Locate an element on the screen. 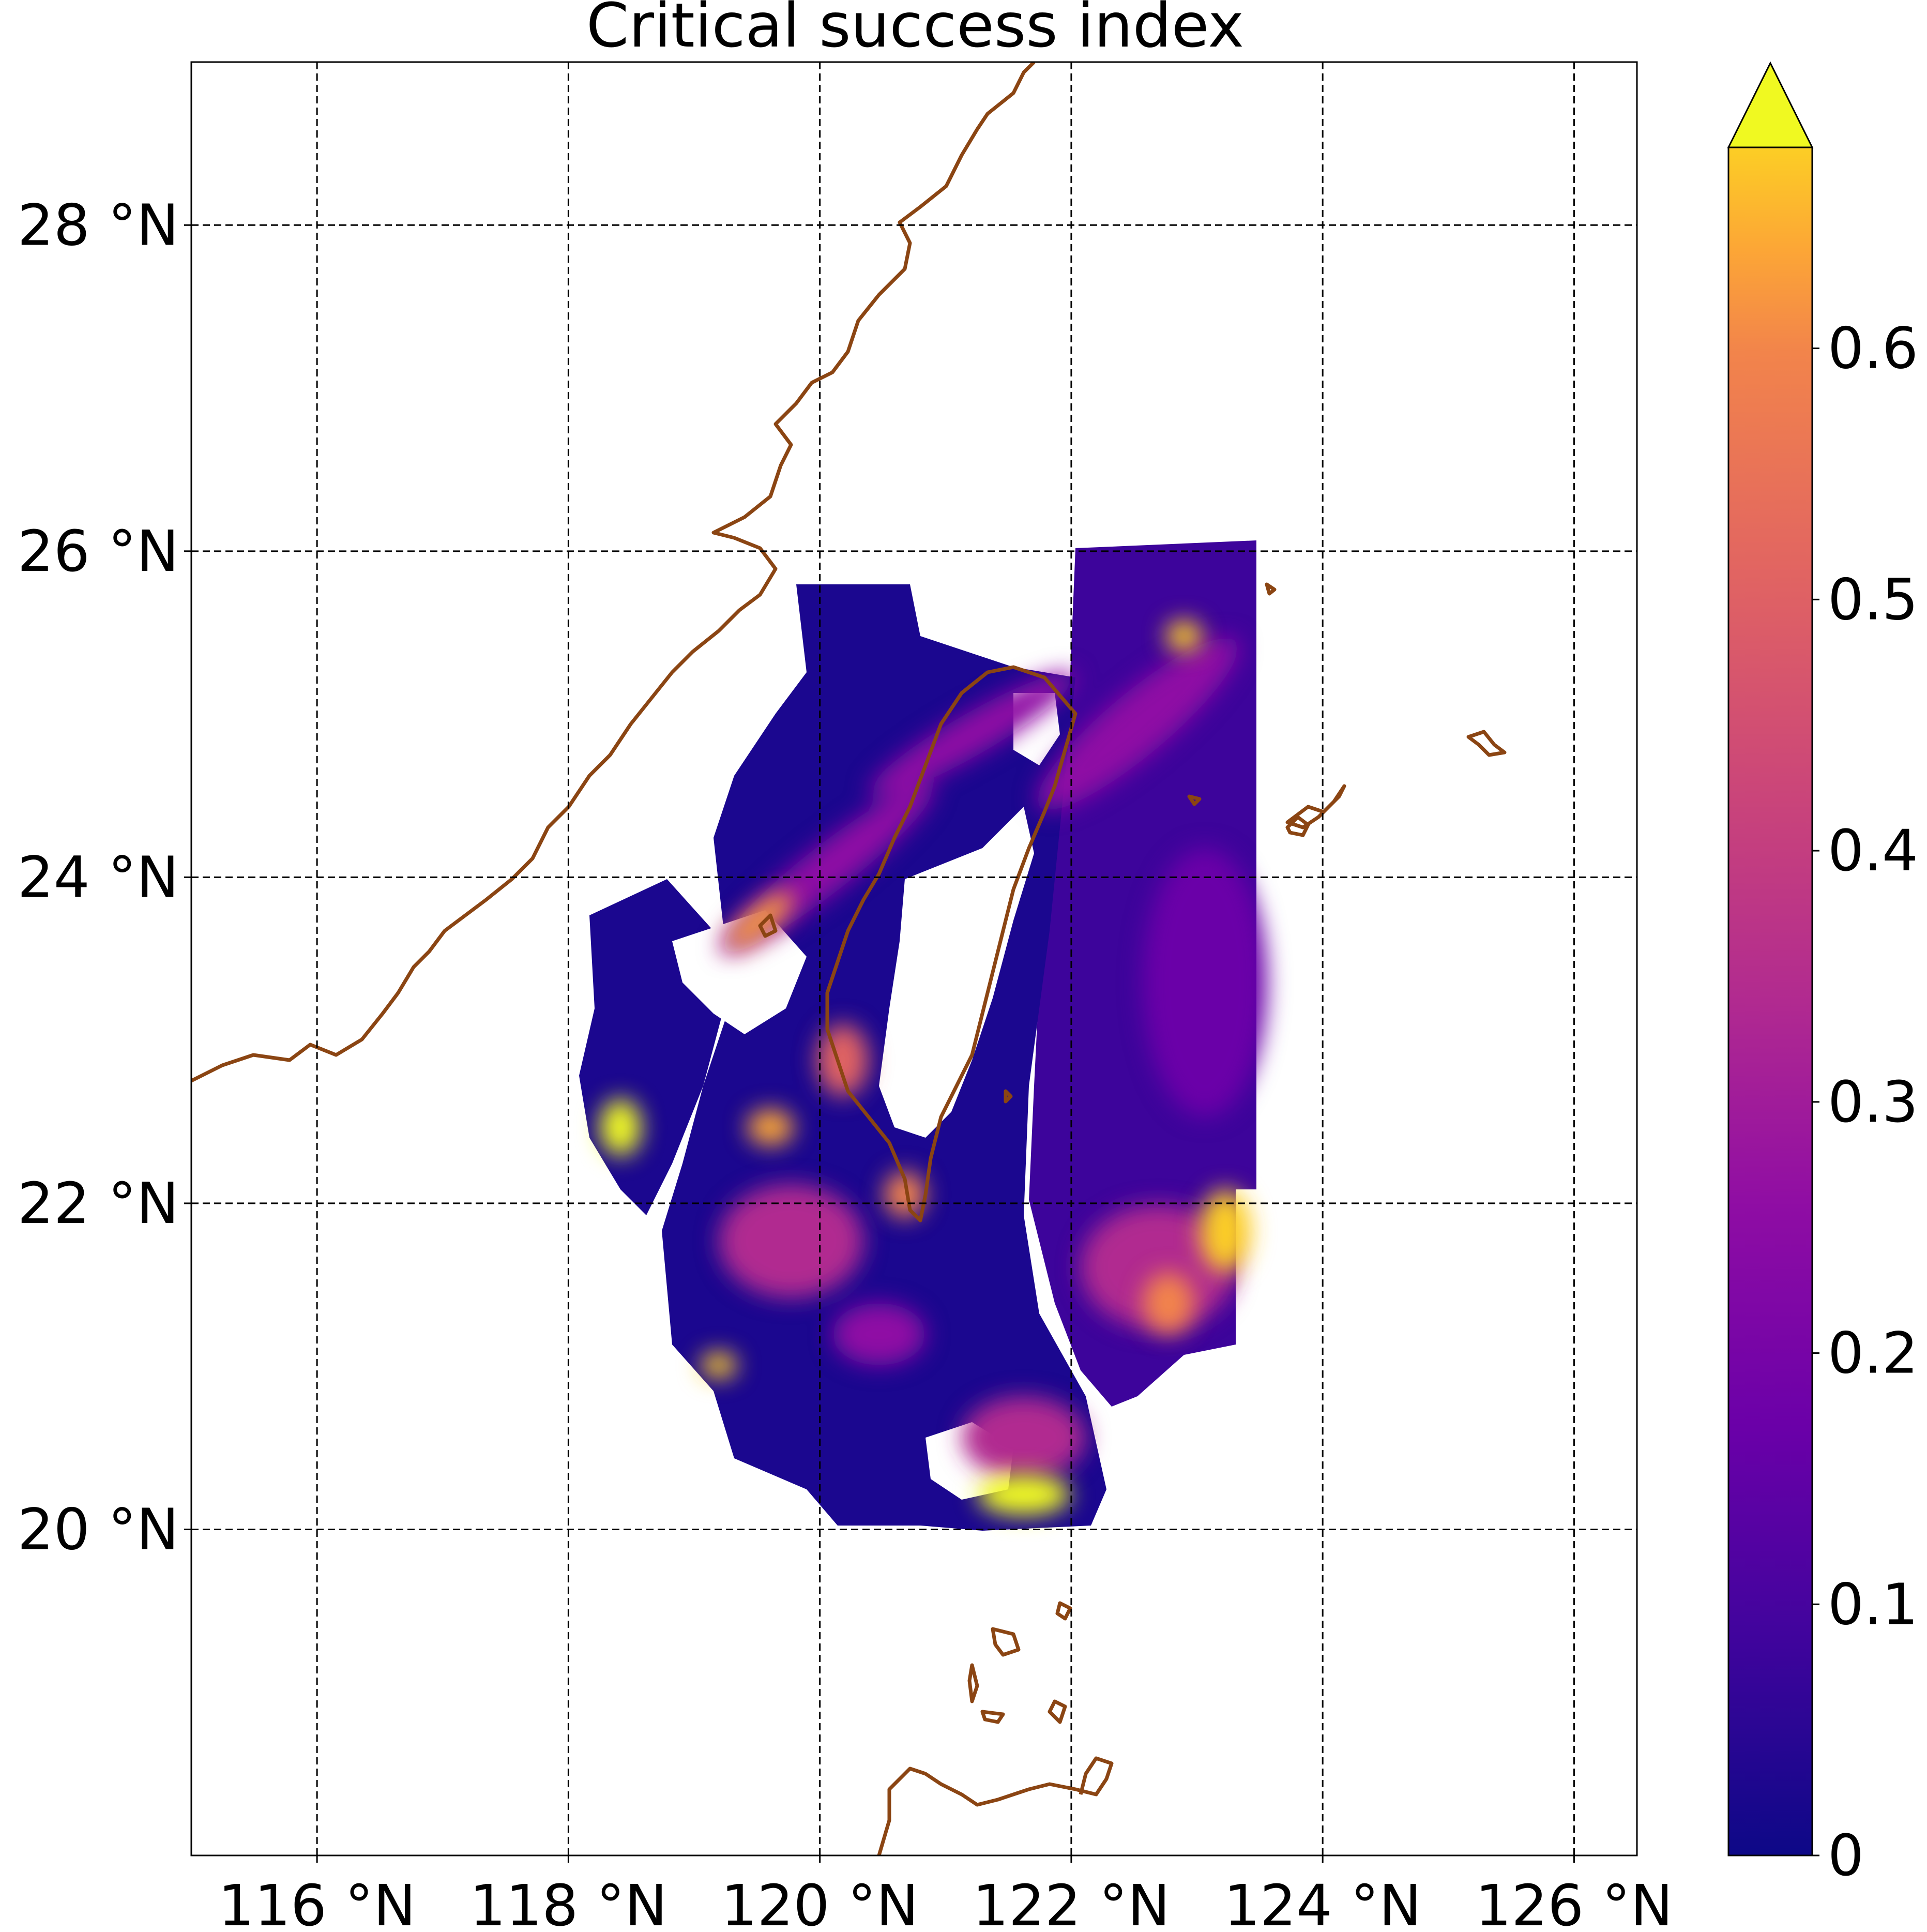  island-penghu is located at coordinates (768, 925).